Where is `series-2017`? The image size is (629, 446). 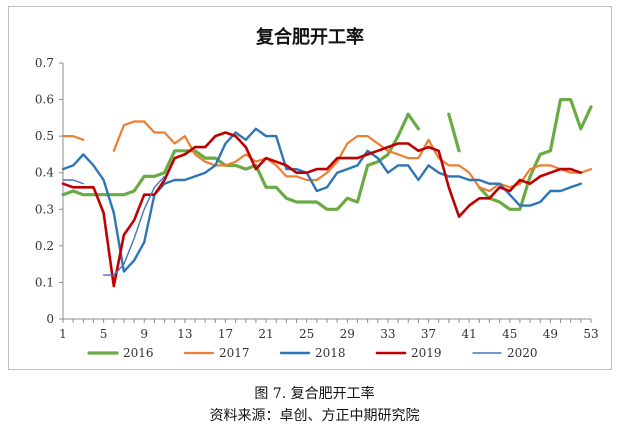 series-2017 is located at coordinates (327, 156).